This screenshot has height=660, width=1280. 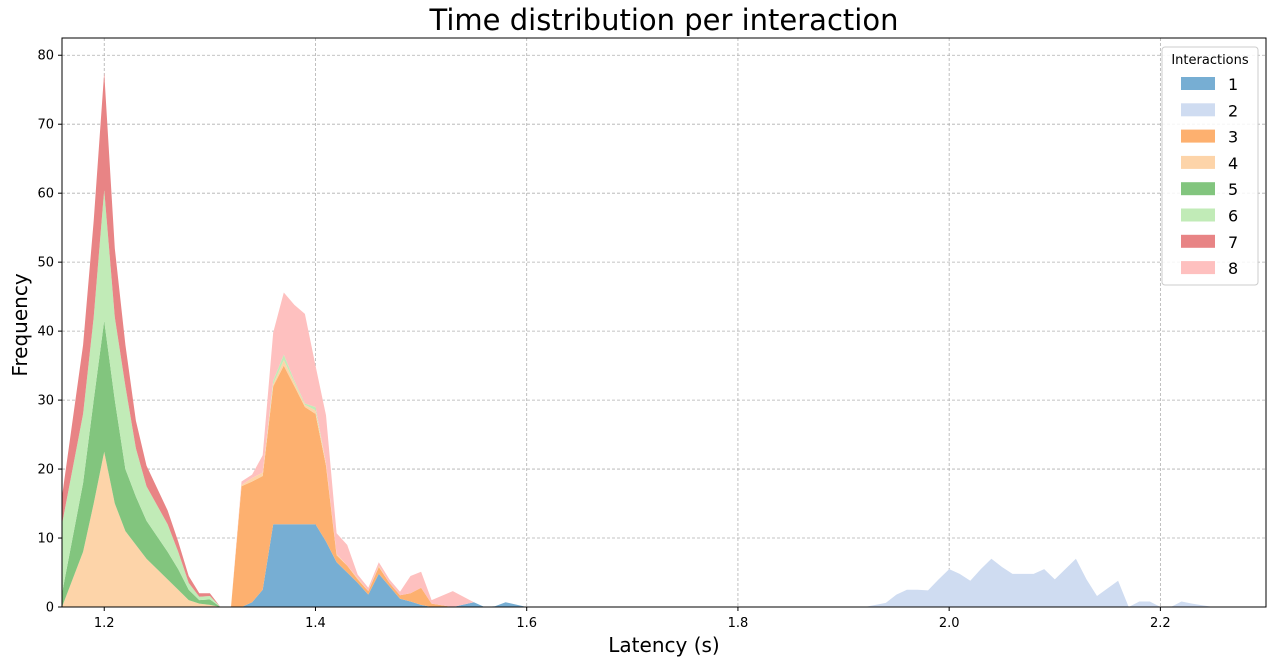 What do you see at coordinates (45, 125) in the screenshot?
I see `y-tick-label: 70` at bounding box center [45, 125].